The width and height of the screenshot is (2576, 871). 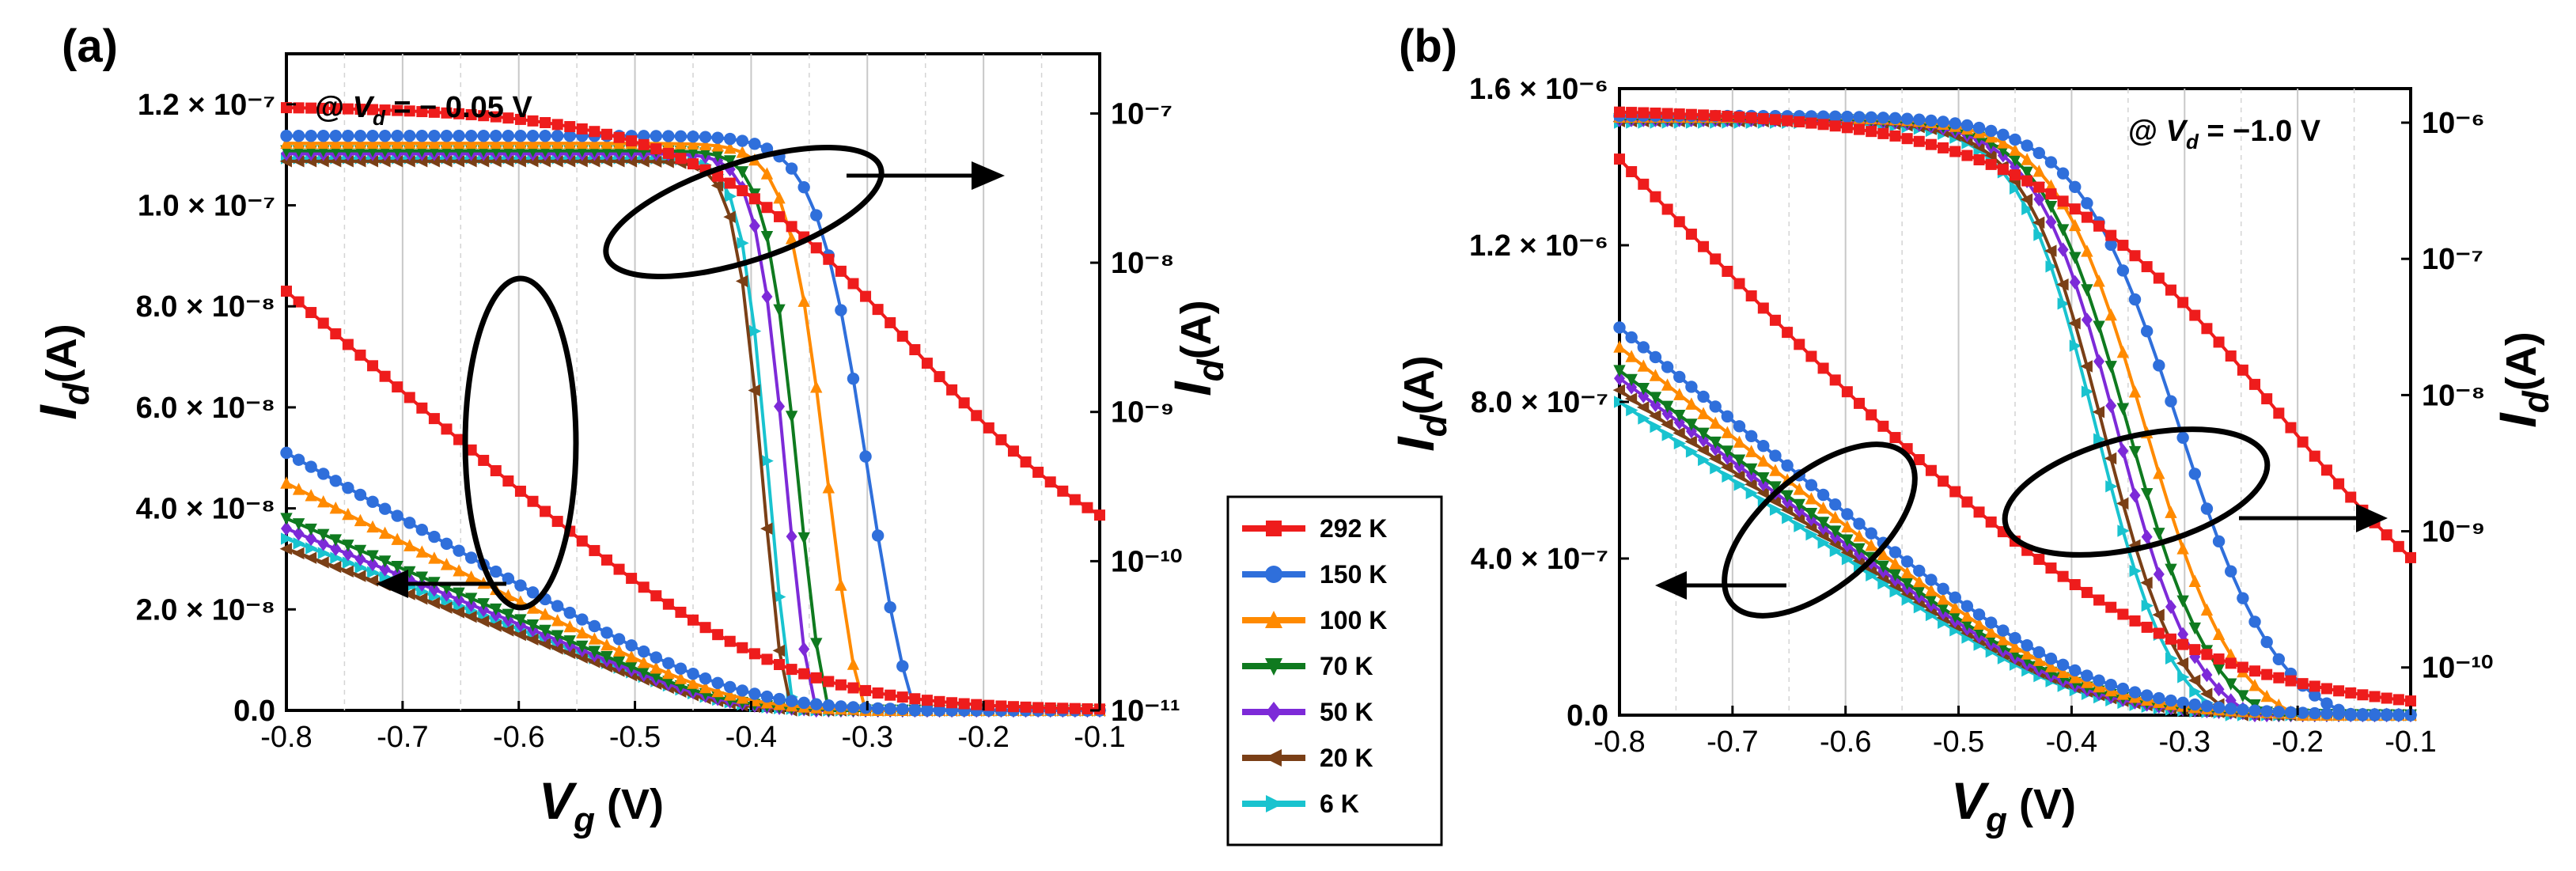 I want to click on x-tick-label: -0.4, so click(x=2071, y=742).